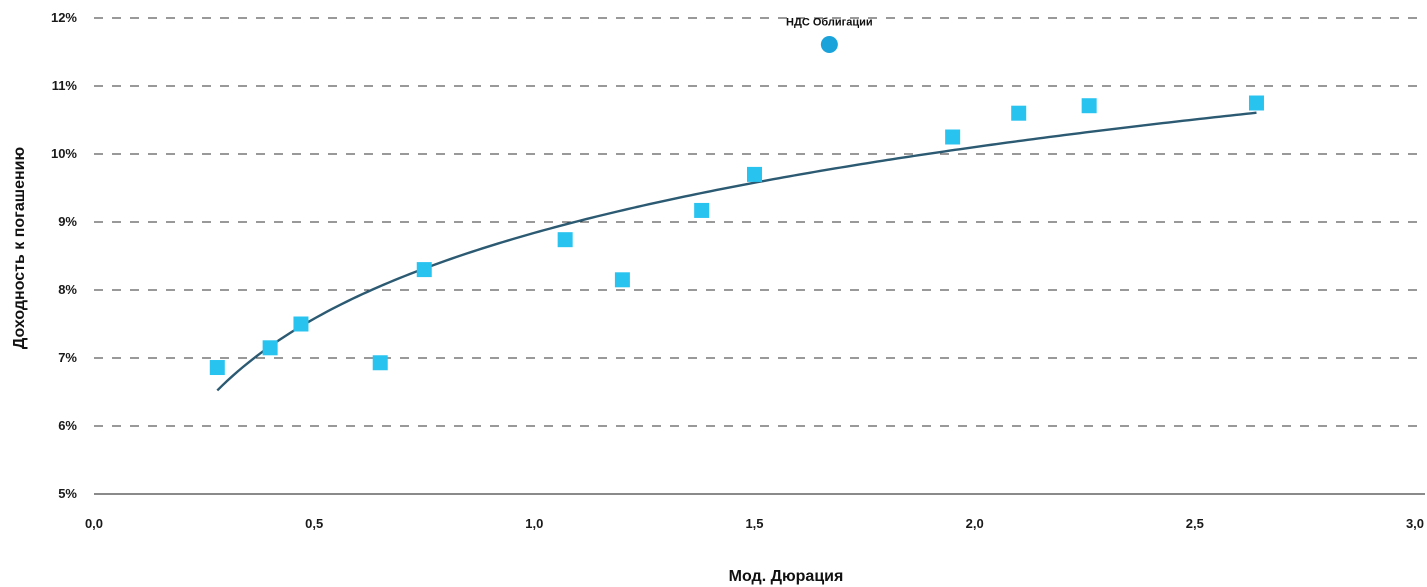 This screenshot has height=587, width=1427. I want to click on y-axis-title: Доходность к погашению, so click(19, 248).